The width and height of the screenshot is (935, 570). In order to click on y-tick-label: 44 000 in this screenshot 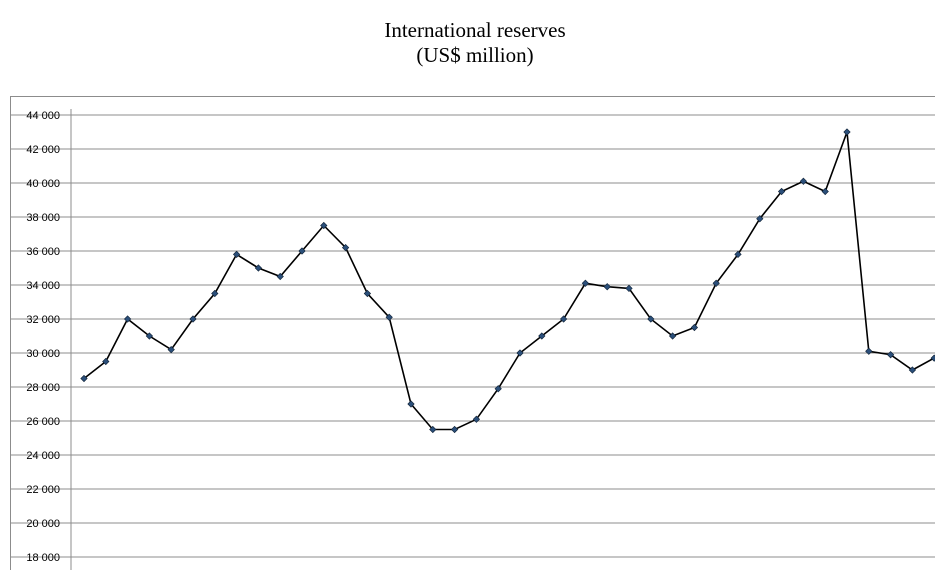, I will do `click(43, 116)`.